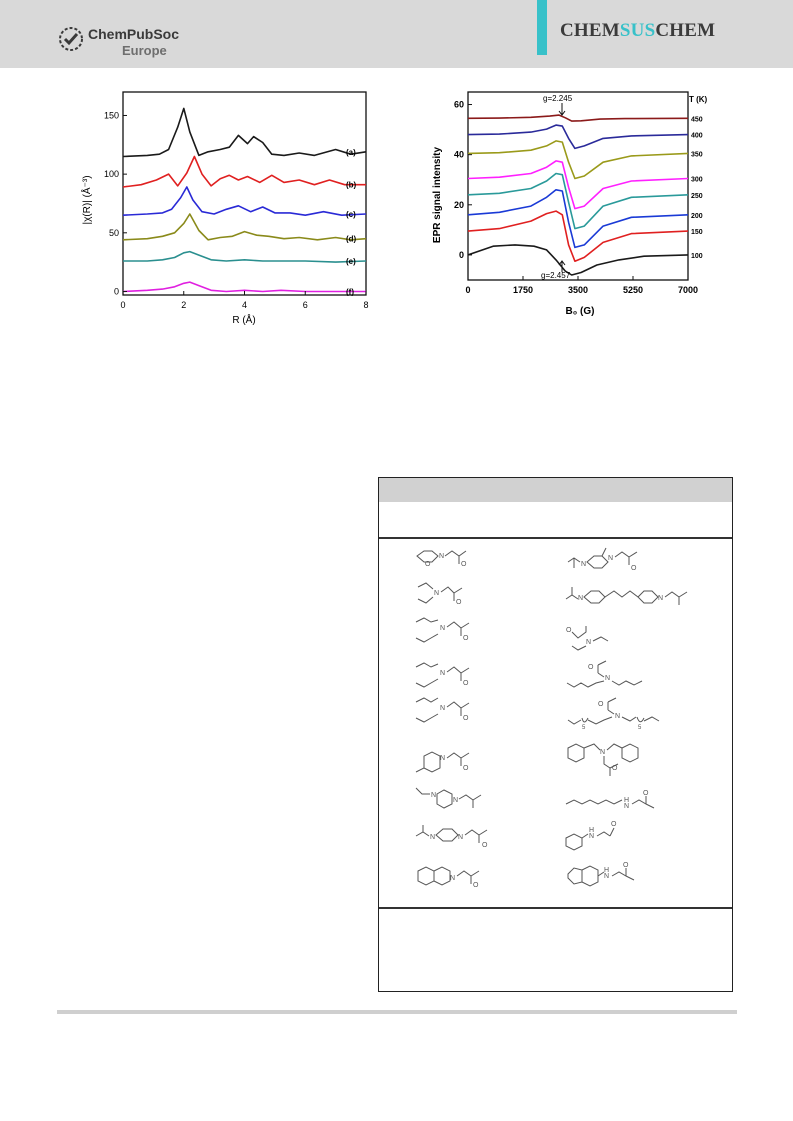 The image size is (793, 1121). What do you see at coordinates (613, 714) in the screenshot?
I see `structure-dioctylamine-acetone: O N 5 5` at bounding box center [613, 714].